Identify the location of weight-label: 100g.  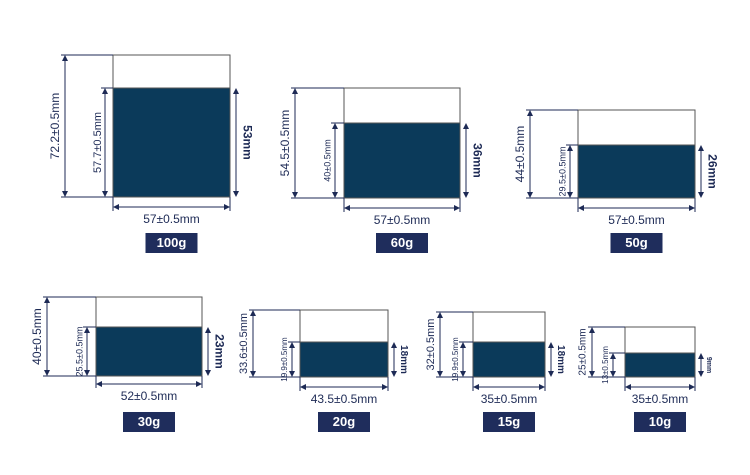
(172, 242).